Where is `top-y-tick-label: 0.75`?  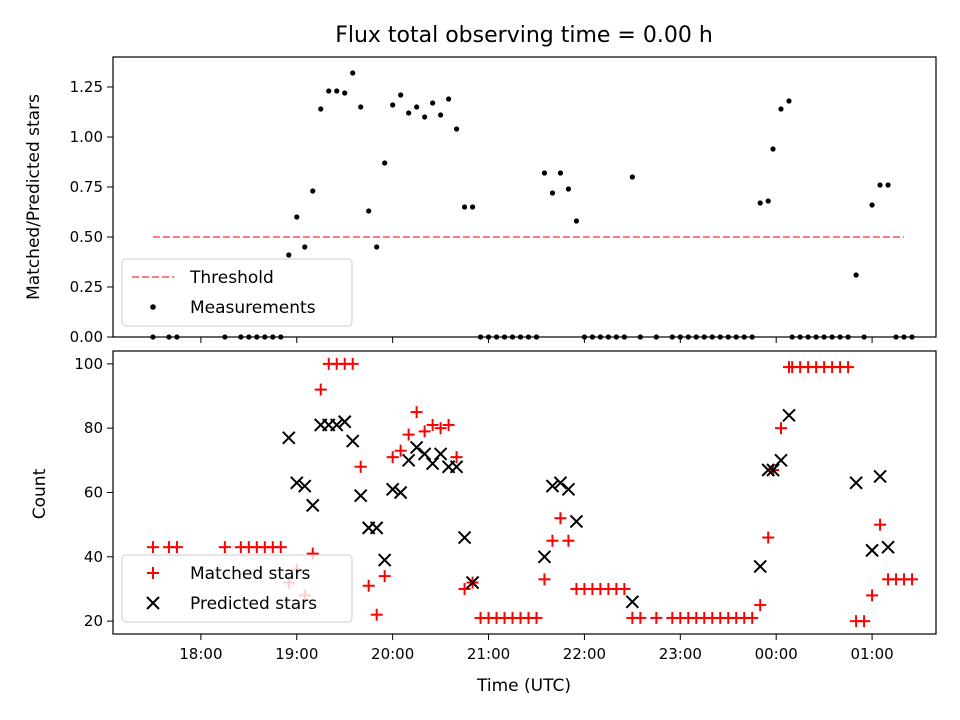
top-y-tick-label: 0.75 is located at coordinates (86, 187).